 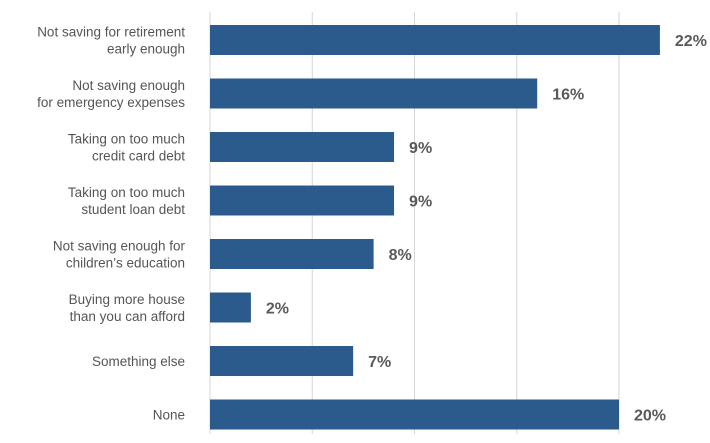 What do you see at coordinates (277, 309) in the screenshot?
I see `value-label: 2%` at bounding box center [277, 309].